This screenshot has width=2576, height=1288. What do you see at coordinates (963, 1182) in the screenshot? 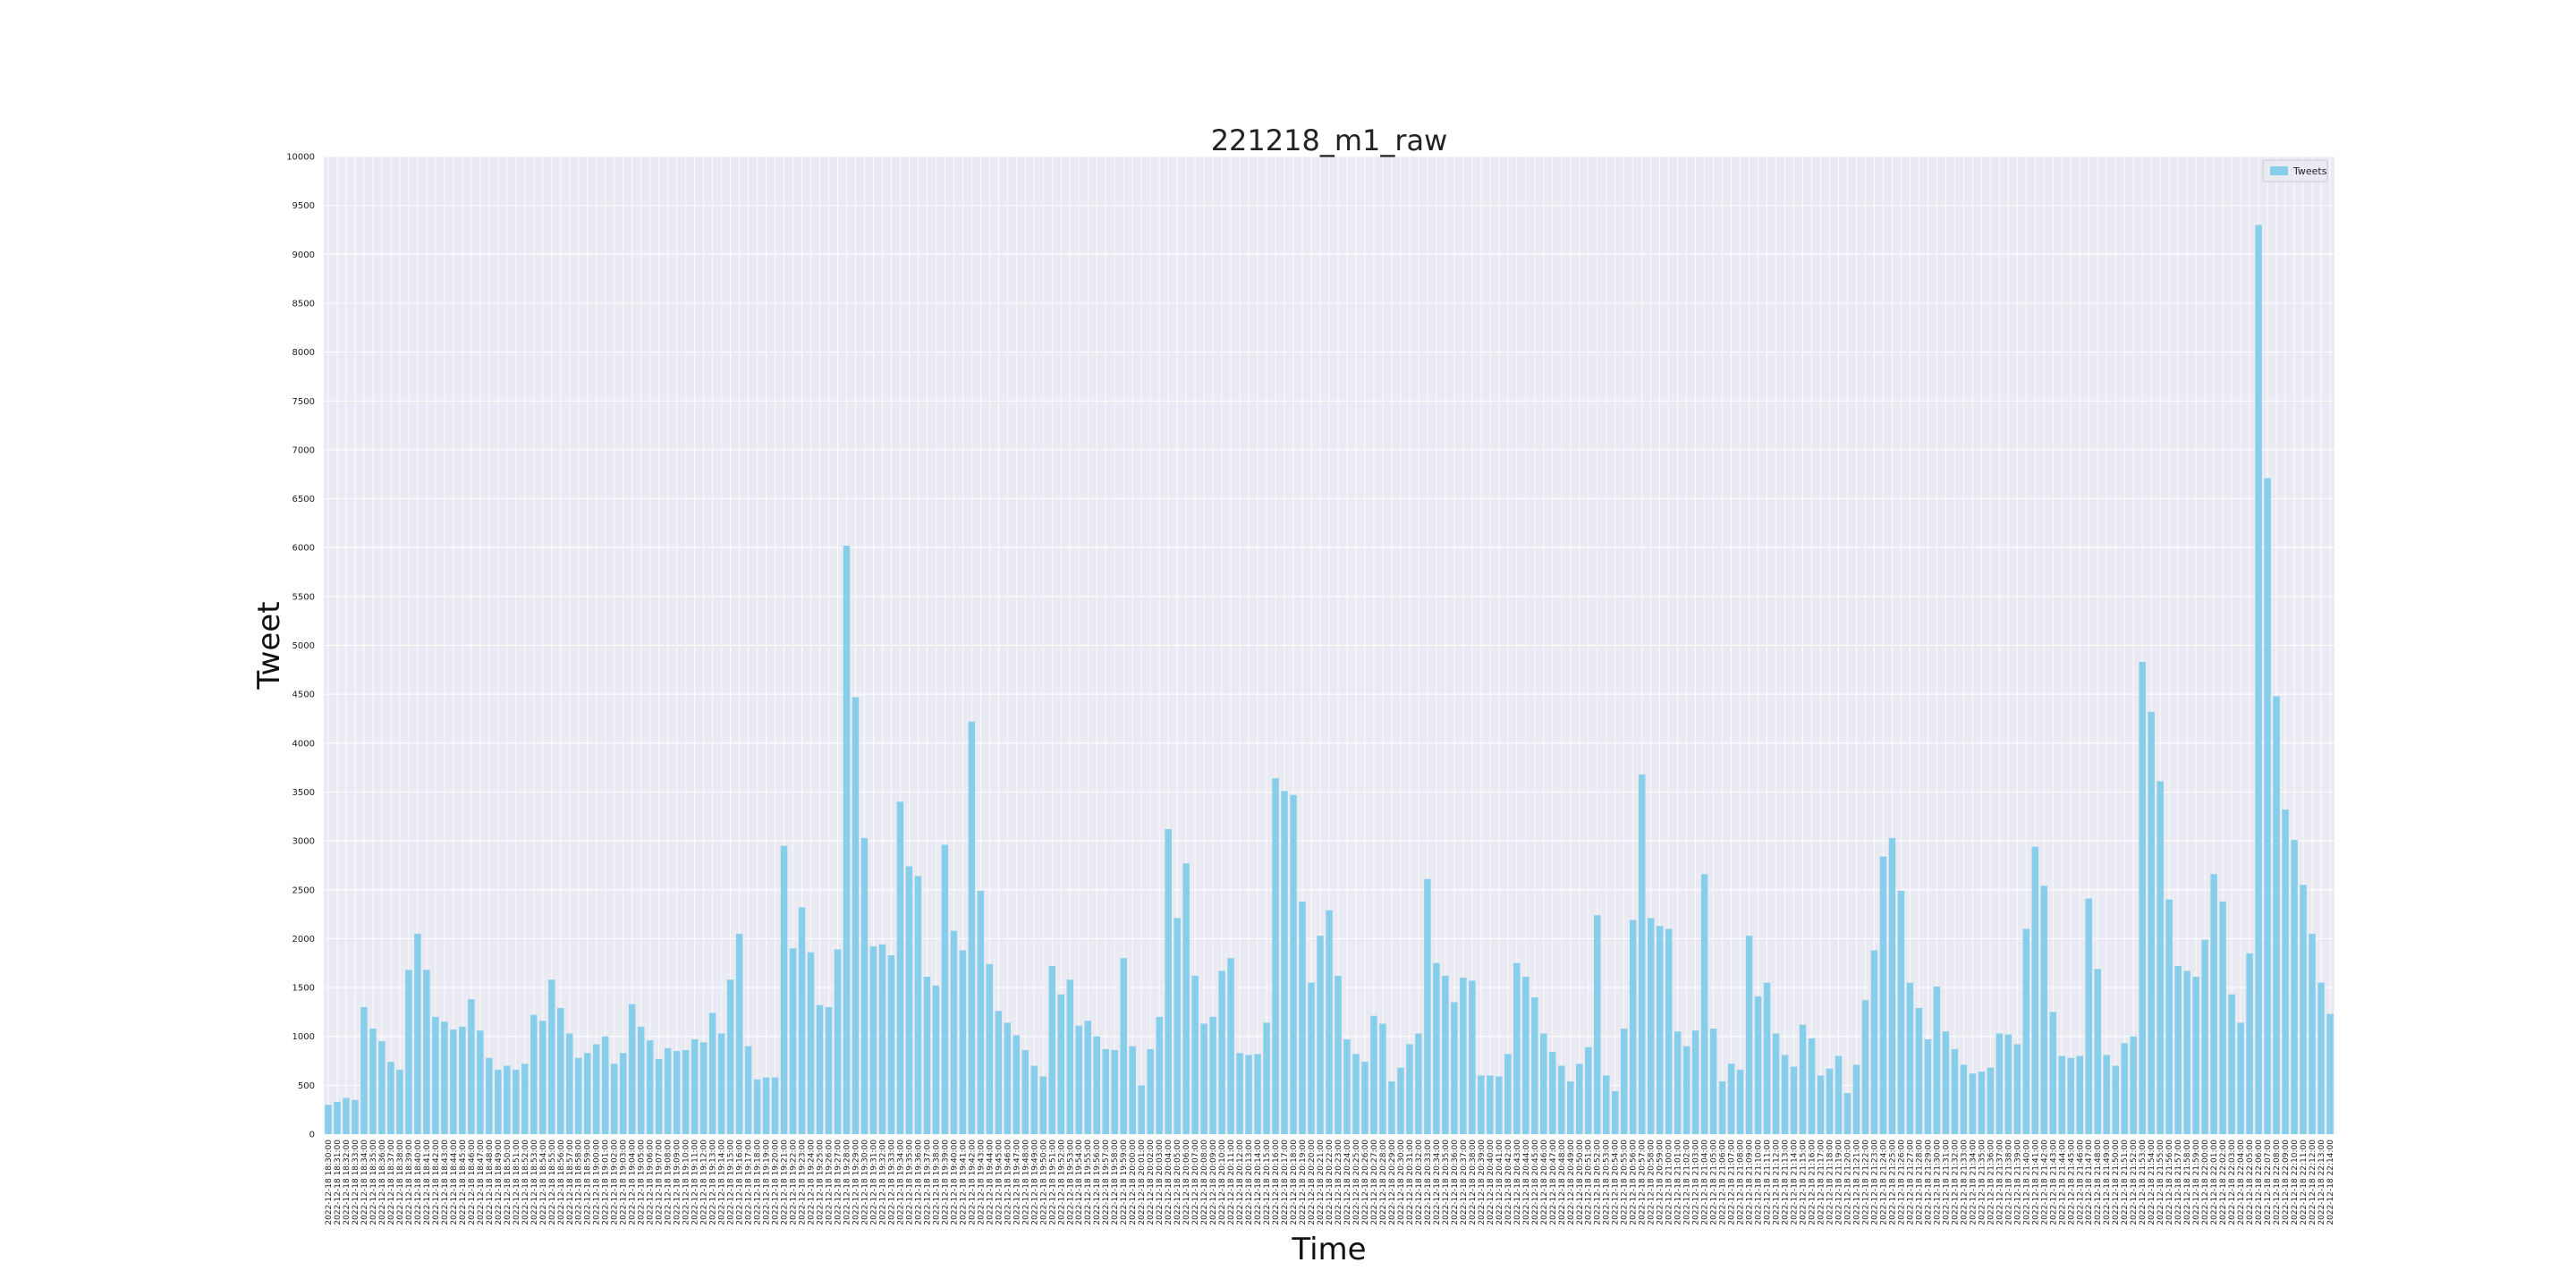
I see `x-tick-label: 2022-12-18 19:41:00` at bounding box center [963, 1182].